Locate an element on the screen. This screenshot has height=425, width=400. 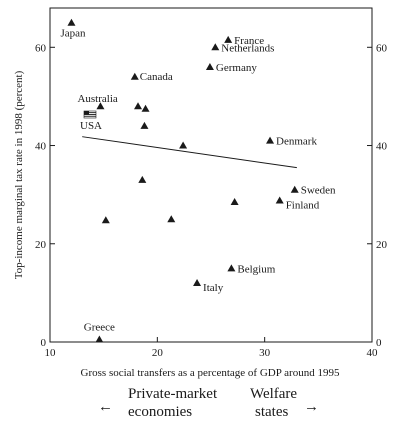
trend-line is located at coordinates (189, 152).